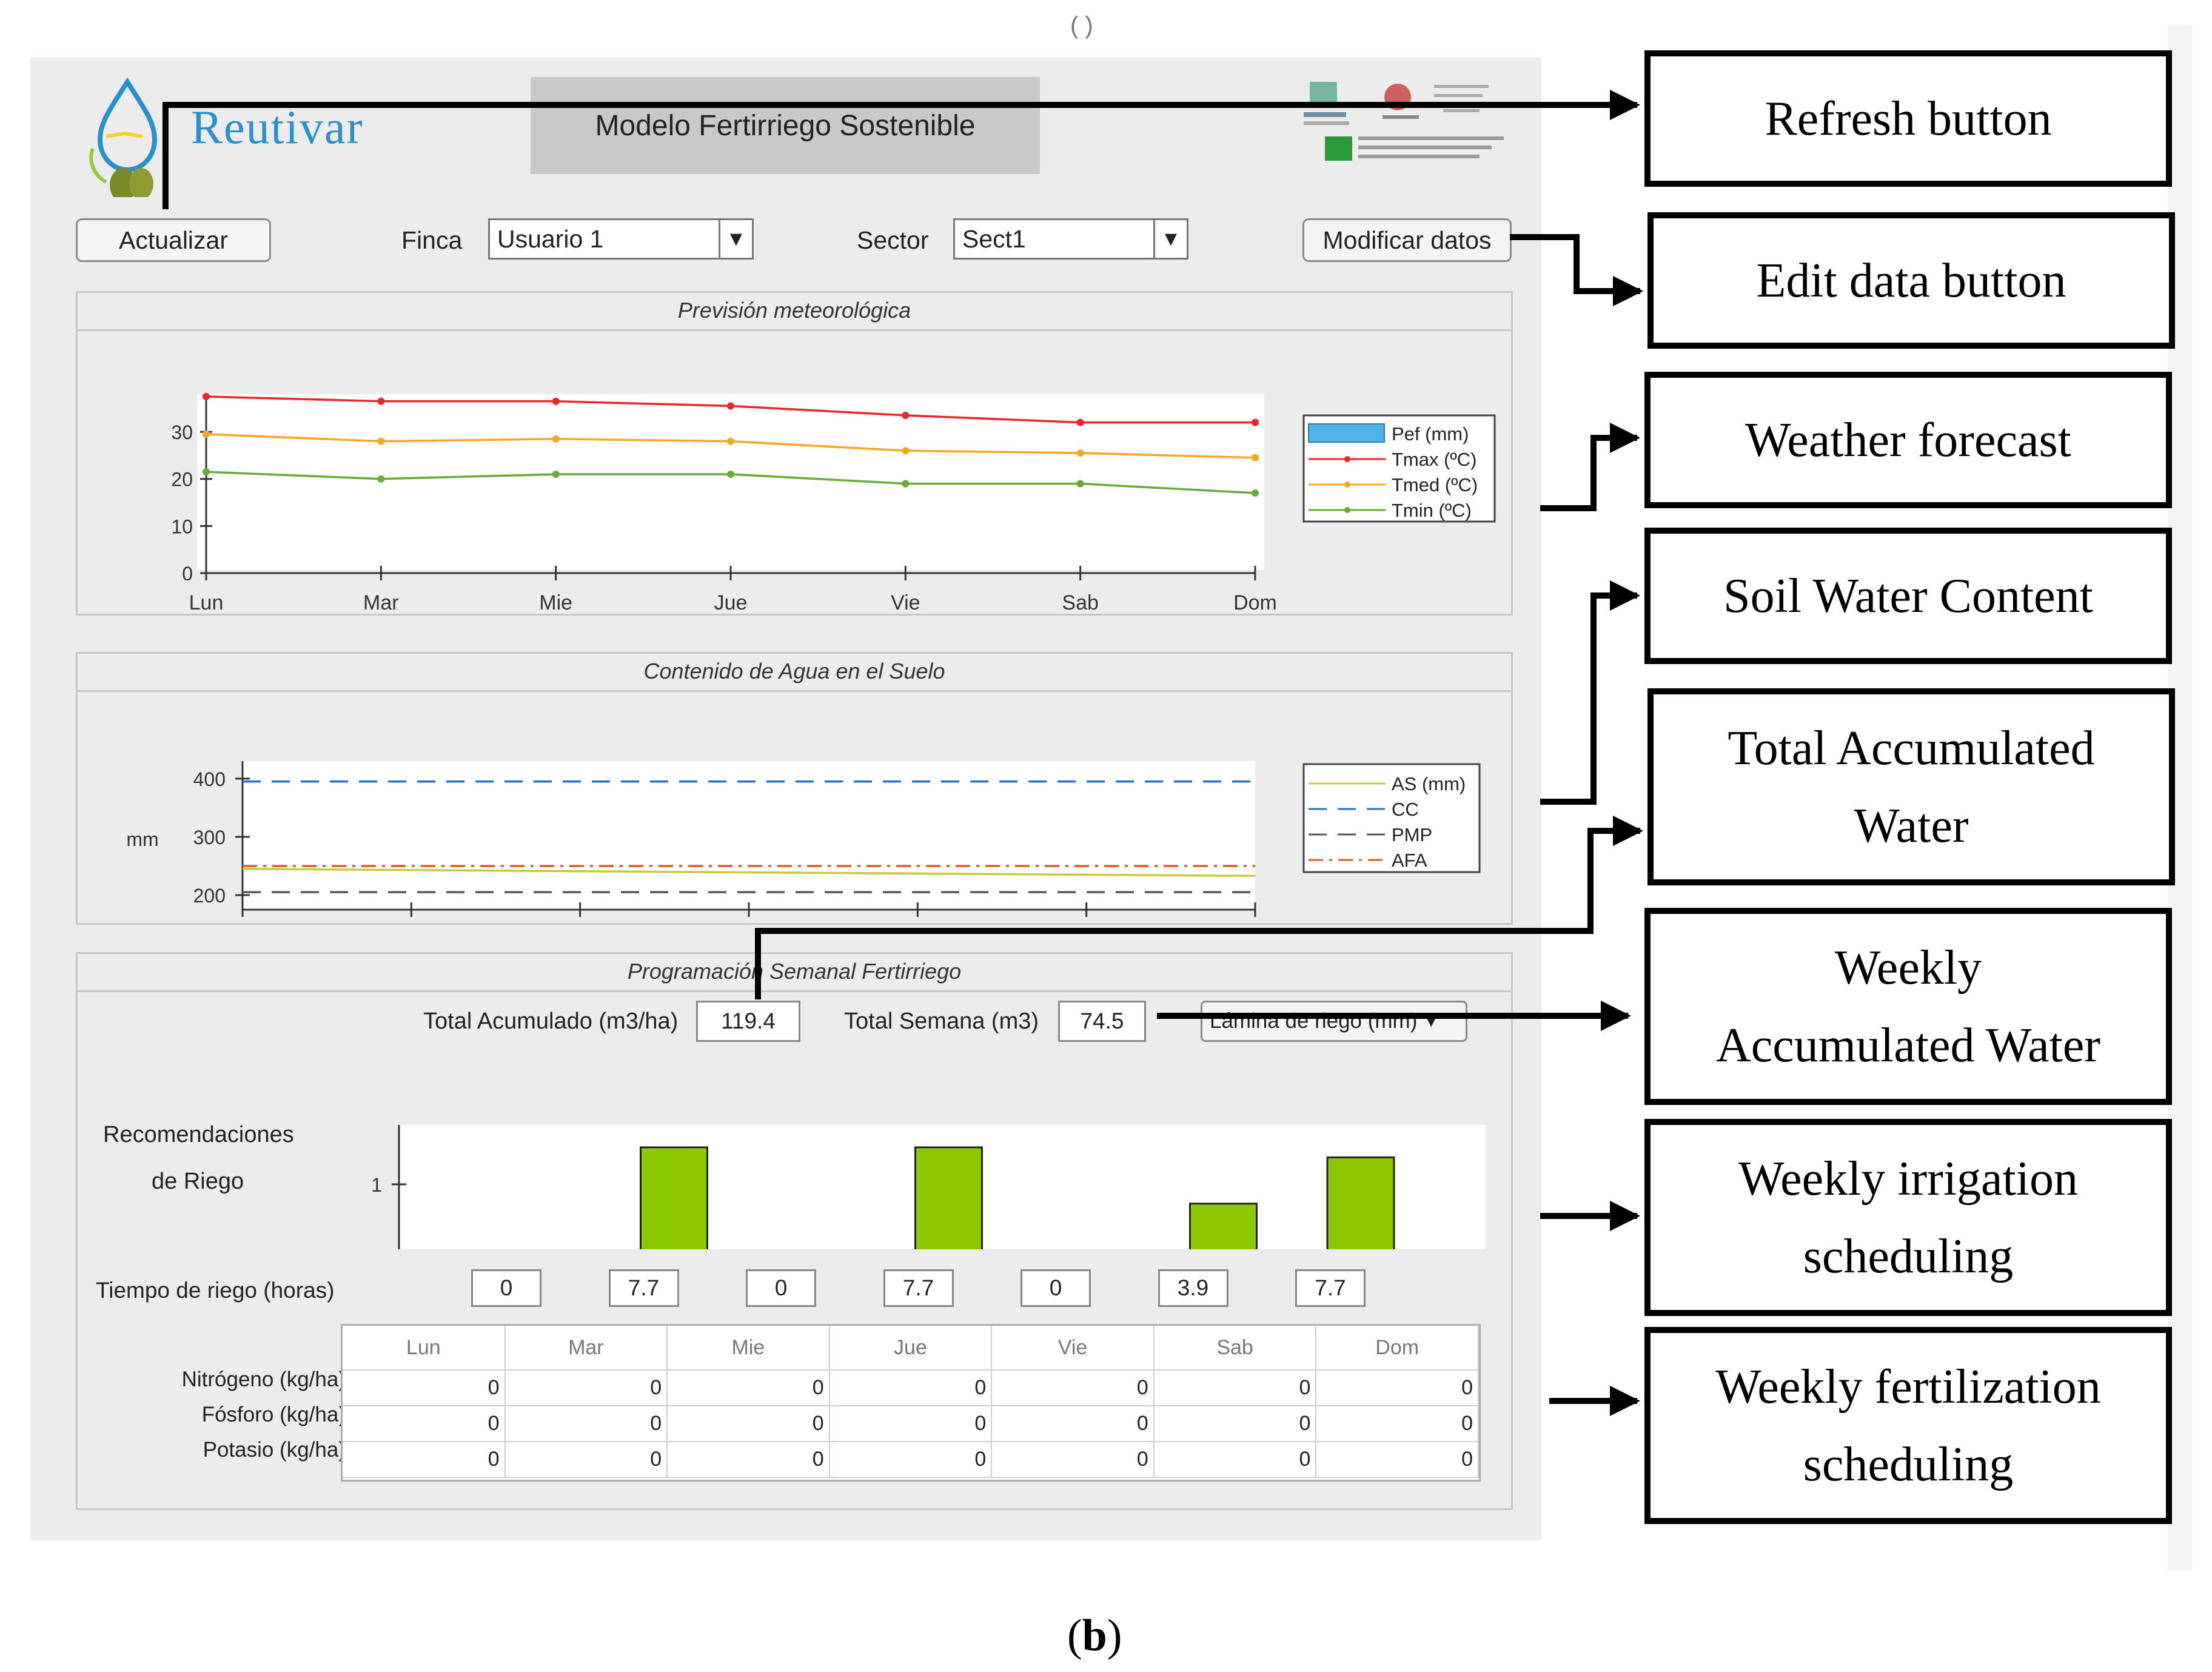 The height and width of the screenshot is (1672, 2212). I want to click on legend-label: AS (mm), so click(1429, 783).